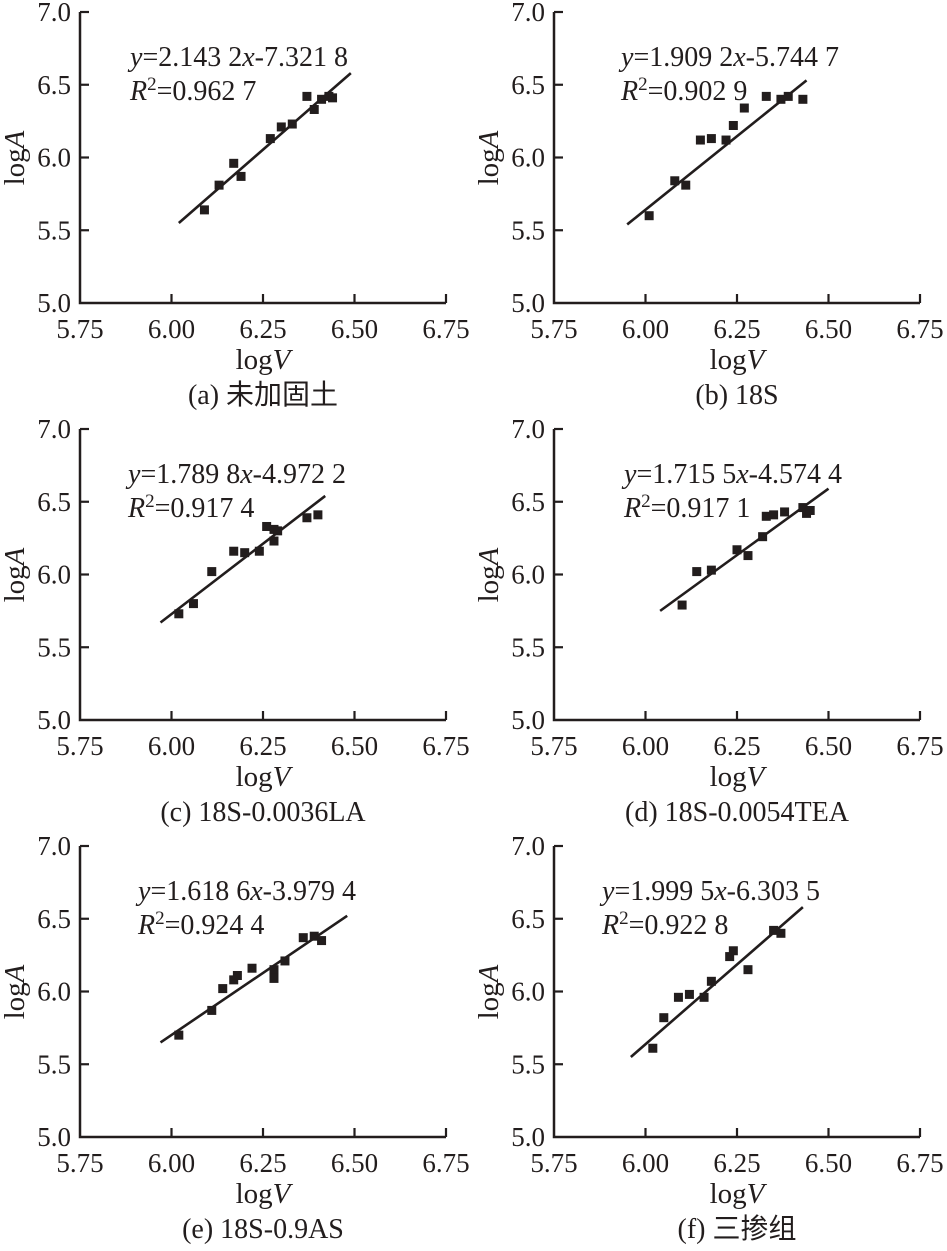 The width and height of the screenshot is (947, 1251). I want to click on fit-line, so click(243, 559).